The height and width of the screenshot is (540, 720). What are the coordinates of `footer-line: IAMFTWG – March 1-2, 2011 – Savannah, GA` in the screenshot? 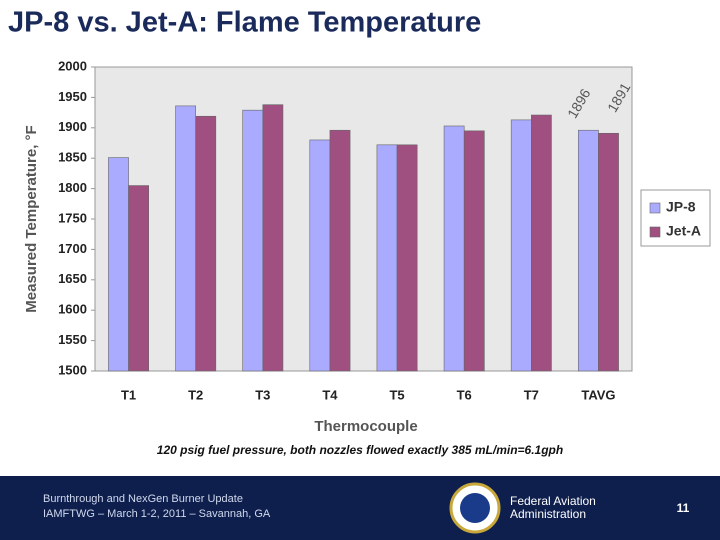 It's located at (157, 514).